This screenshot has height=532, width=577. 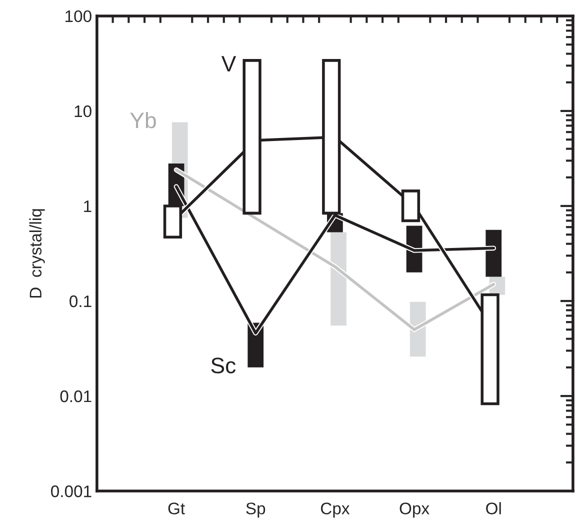 What do you see at coordinates (223, 366) in the screenshot?
I see `annotation: Sc` at bounding box center [223, 366].